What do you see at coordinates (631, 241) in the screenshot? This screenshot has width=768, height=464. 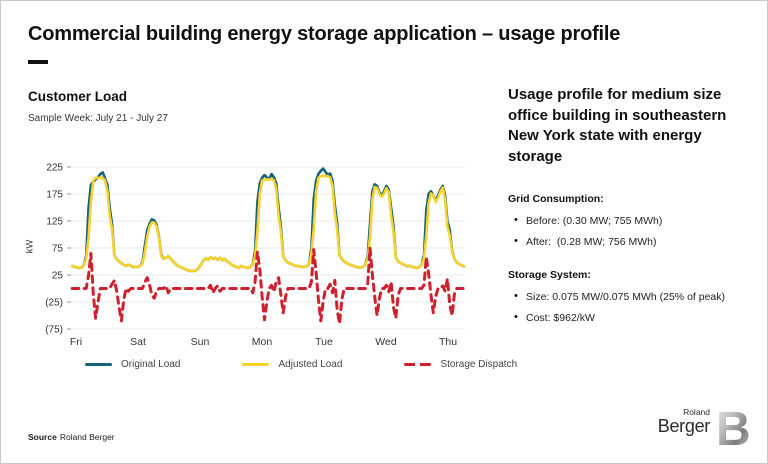 I see `bullet-item: After: (0.28 MW; 756 MWh)` at bounding box center [631, 241].